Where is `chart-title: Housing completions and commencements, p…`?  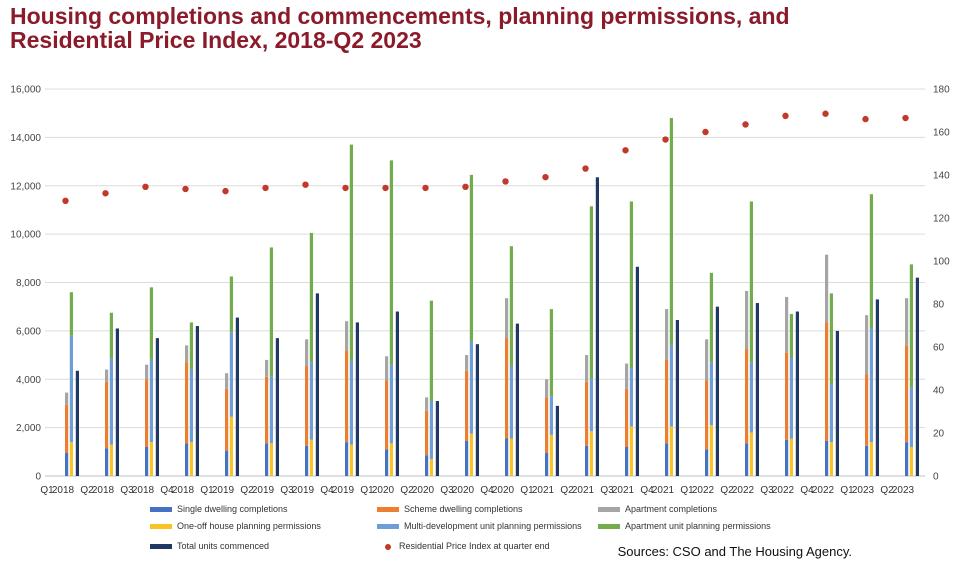 chart-title: Housing completions and commencements, p… is located at coordinates (400, 28).